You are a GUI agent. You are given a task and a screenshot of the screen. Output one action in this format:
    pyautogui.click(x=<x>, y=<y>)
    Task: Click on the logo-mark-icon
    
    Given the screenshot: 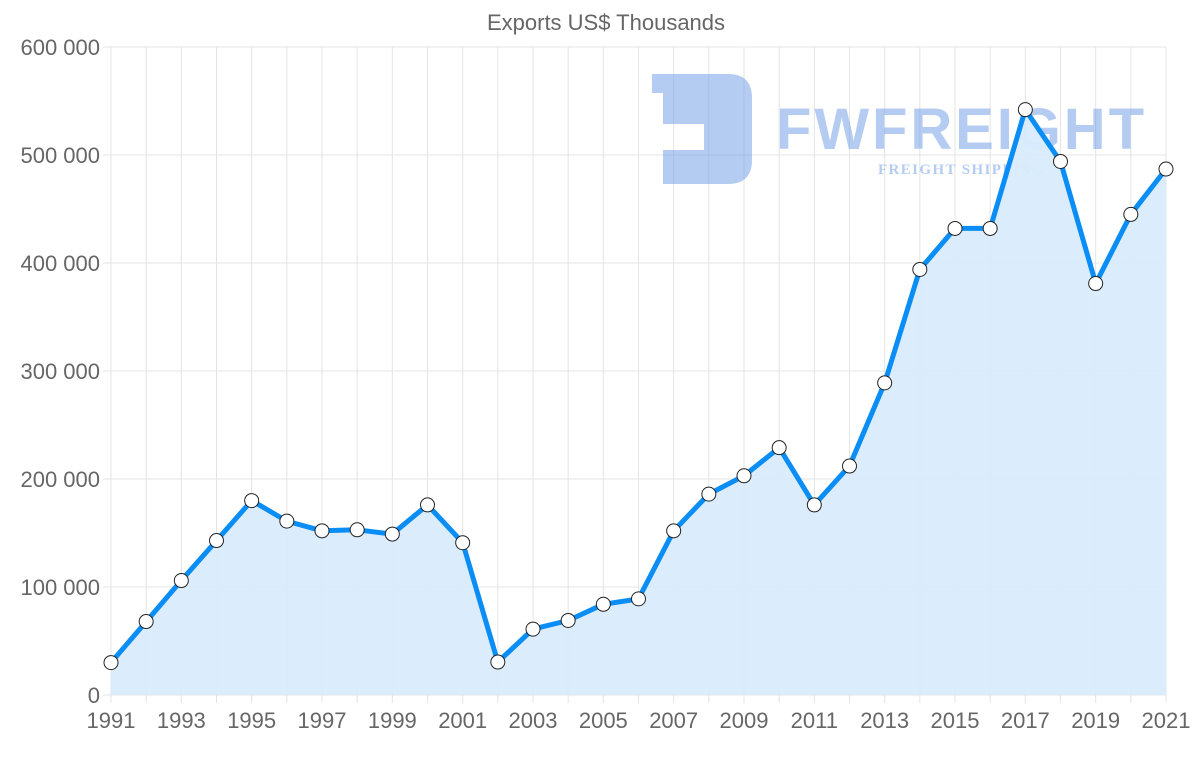 What is the action you would take?
    pyautogui.click(x=702, y=129)
    